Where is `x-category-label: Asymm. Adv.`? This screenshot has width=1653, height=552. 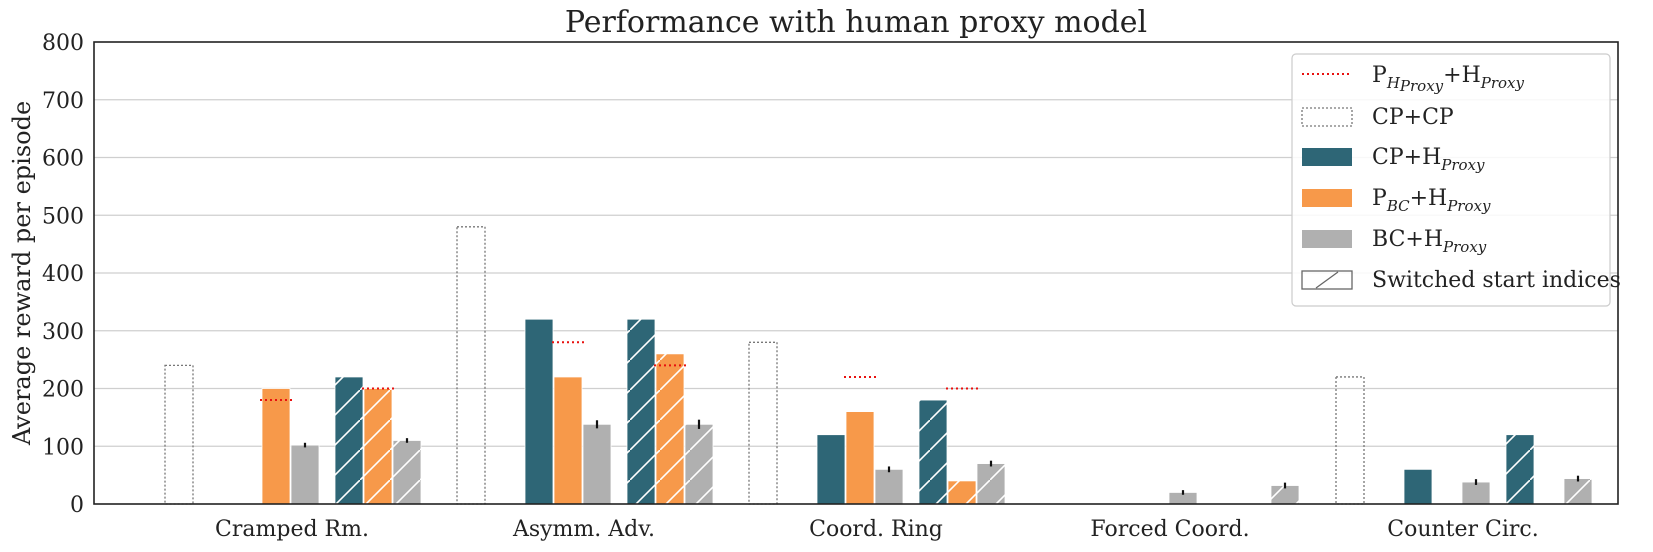
x-category-label: Asymm. Adv. is located at coordinates (583, 529).